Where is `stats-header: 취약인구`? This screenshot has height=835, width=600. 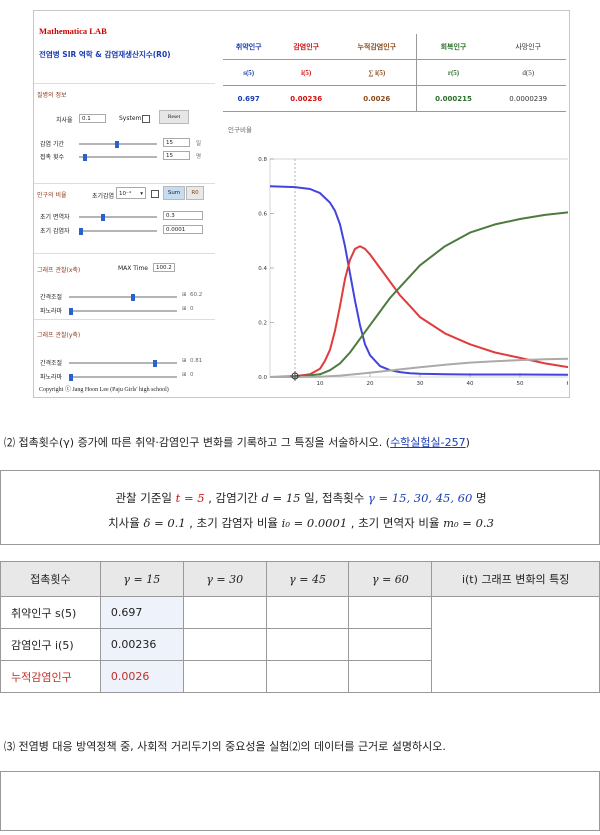 stats-header: 취약인구 is located at coordinates (249, 47).